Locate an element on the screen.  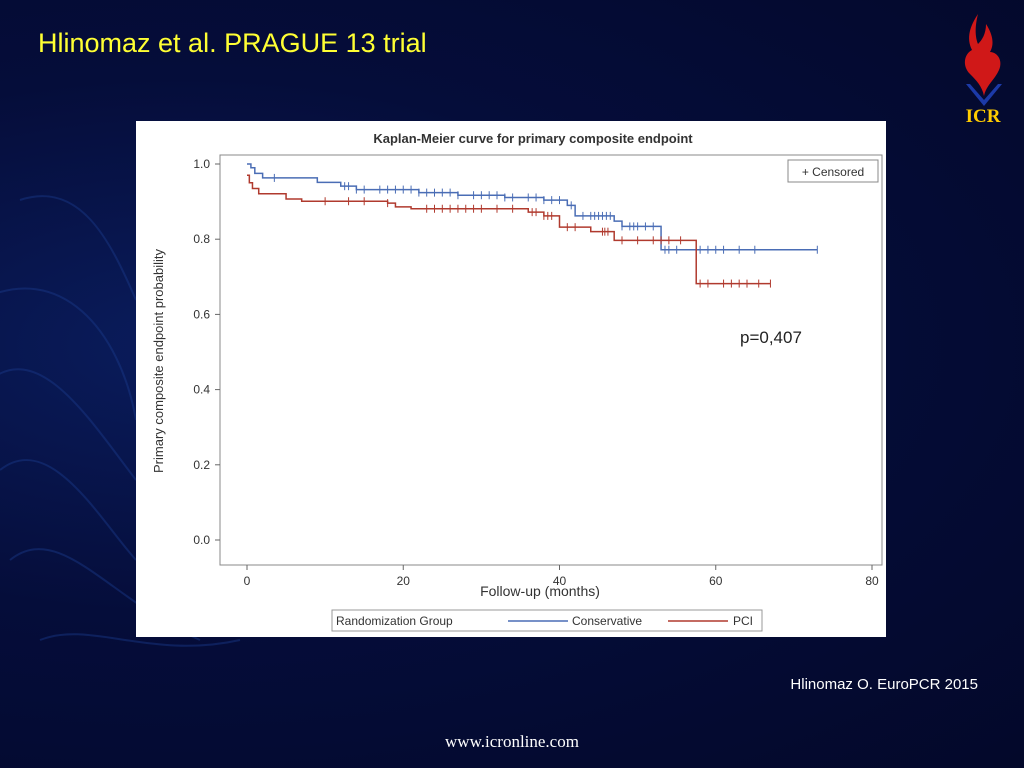
x-tick-label: 60 is located at coordinates (716, 581).